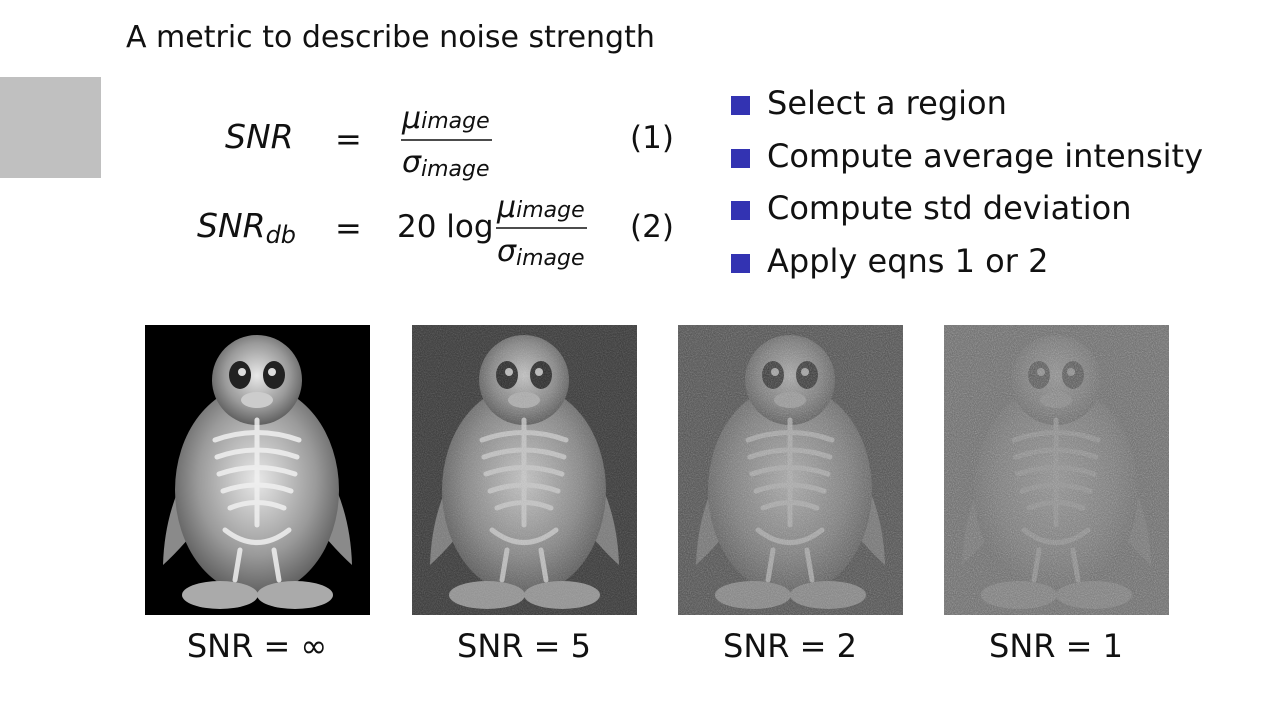 The width and height of the screenshot is (1280, 720). I want to click on eq-number: (2), so click(652, 227).